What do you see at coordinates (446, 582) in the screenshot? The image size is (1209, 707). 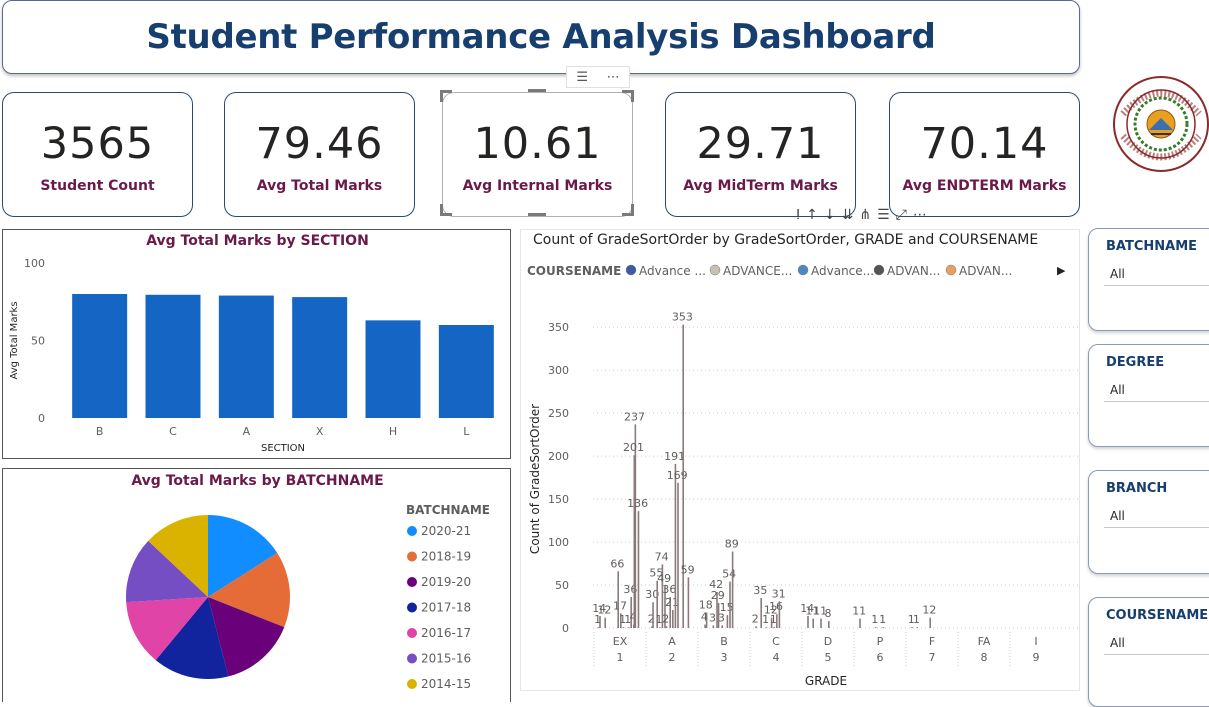 I see `legend-label: 2019-20` at bounding box center [446, 582].